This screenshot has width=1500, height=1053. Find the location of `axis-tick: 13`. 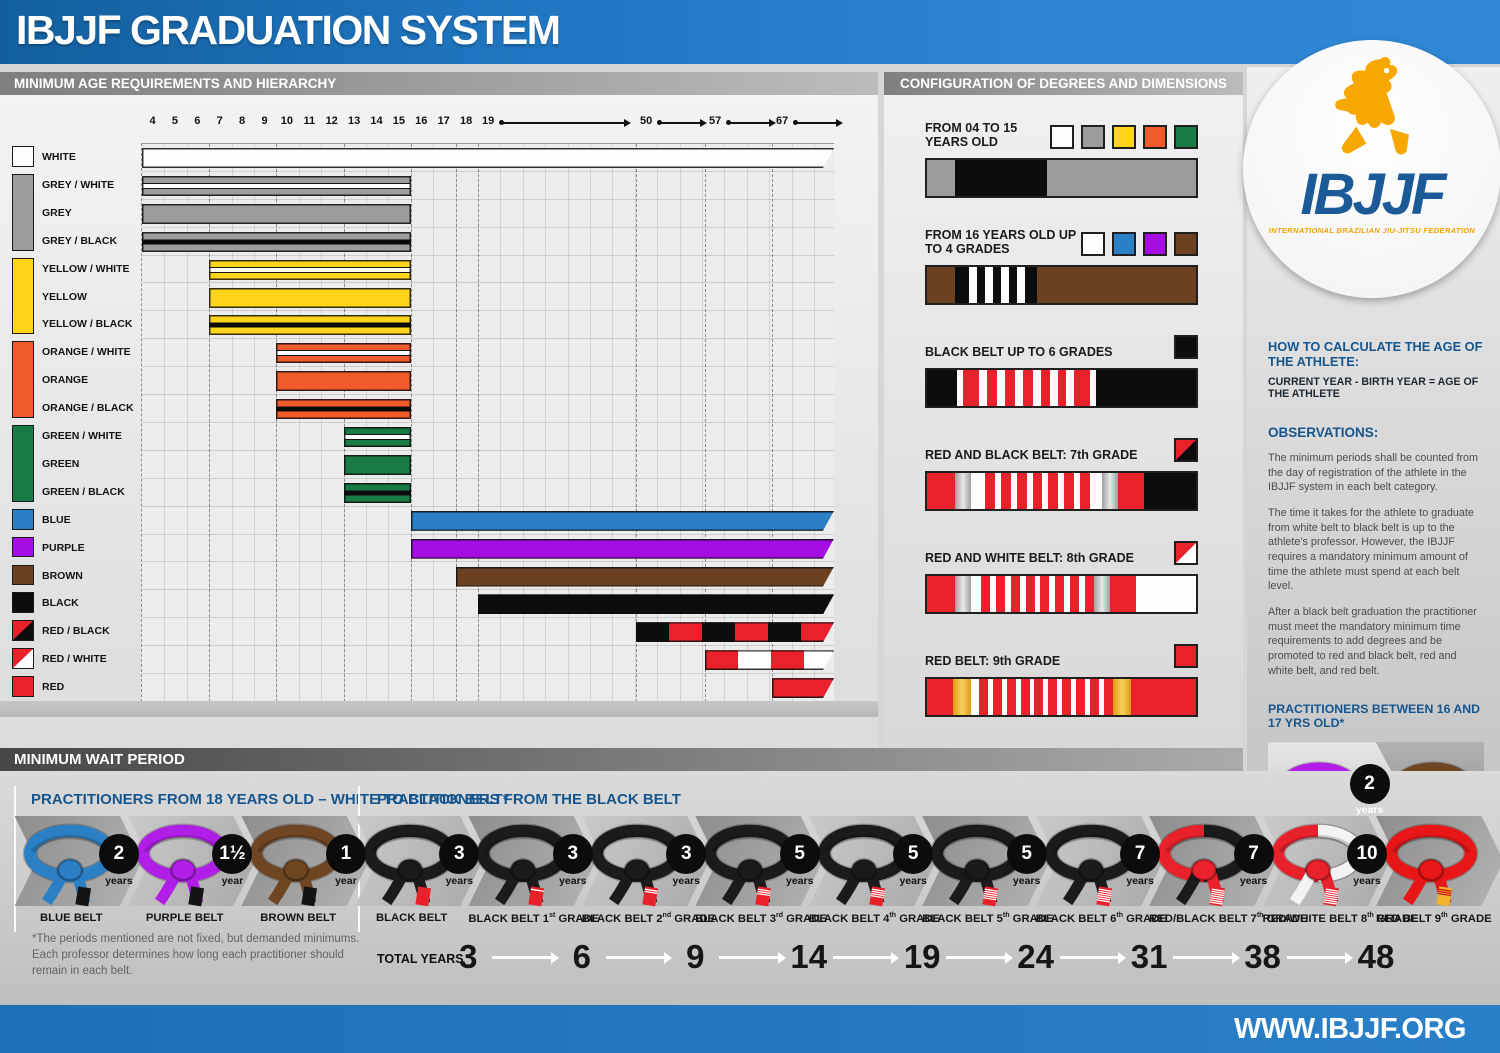

axis-tick: 13 is located at coordinates (354, 121).